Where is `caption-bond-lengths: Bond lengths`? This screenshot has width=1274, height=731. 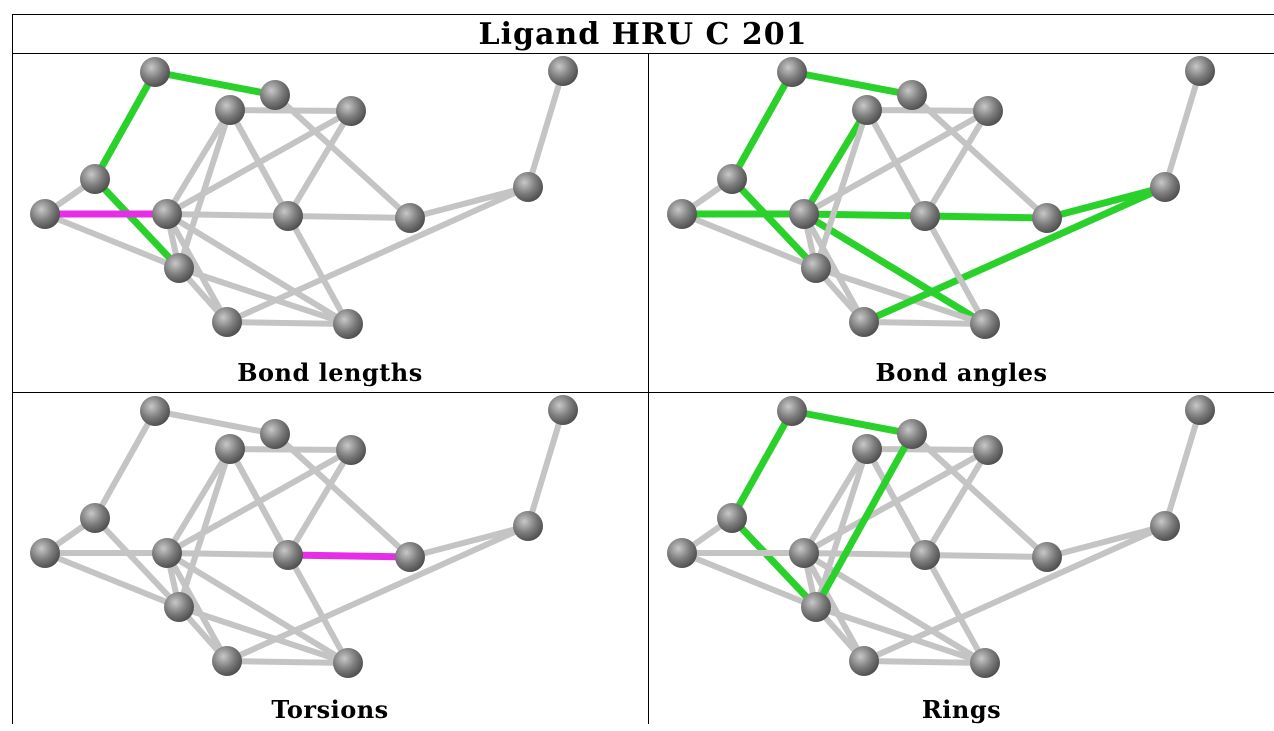 caption-bond-lengths: Bond lengths is located at coordinates (330, 372).